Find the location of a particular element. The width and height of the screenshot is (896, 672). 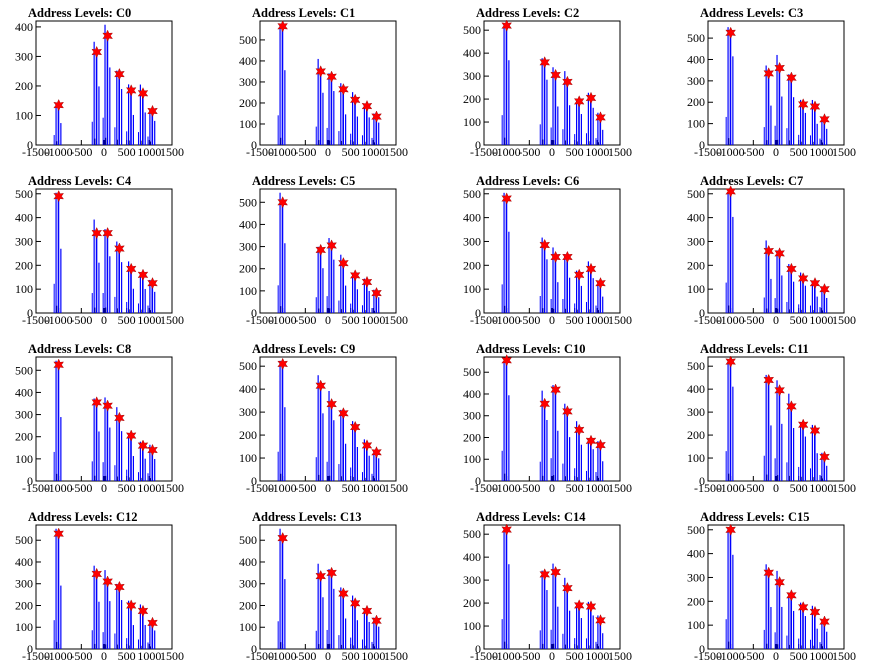

x-tick-label: -500 is located at coordinates (529, 656).